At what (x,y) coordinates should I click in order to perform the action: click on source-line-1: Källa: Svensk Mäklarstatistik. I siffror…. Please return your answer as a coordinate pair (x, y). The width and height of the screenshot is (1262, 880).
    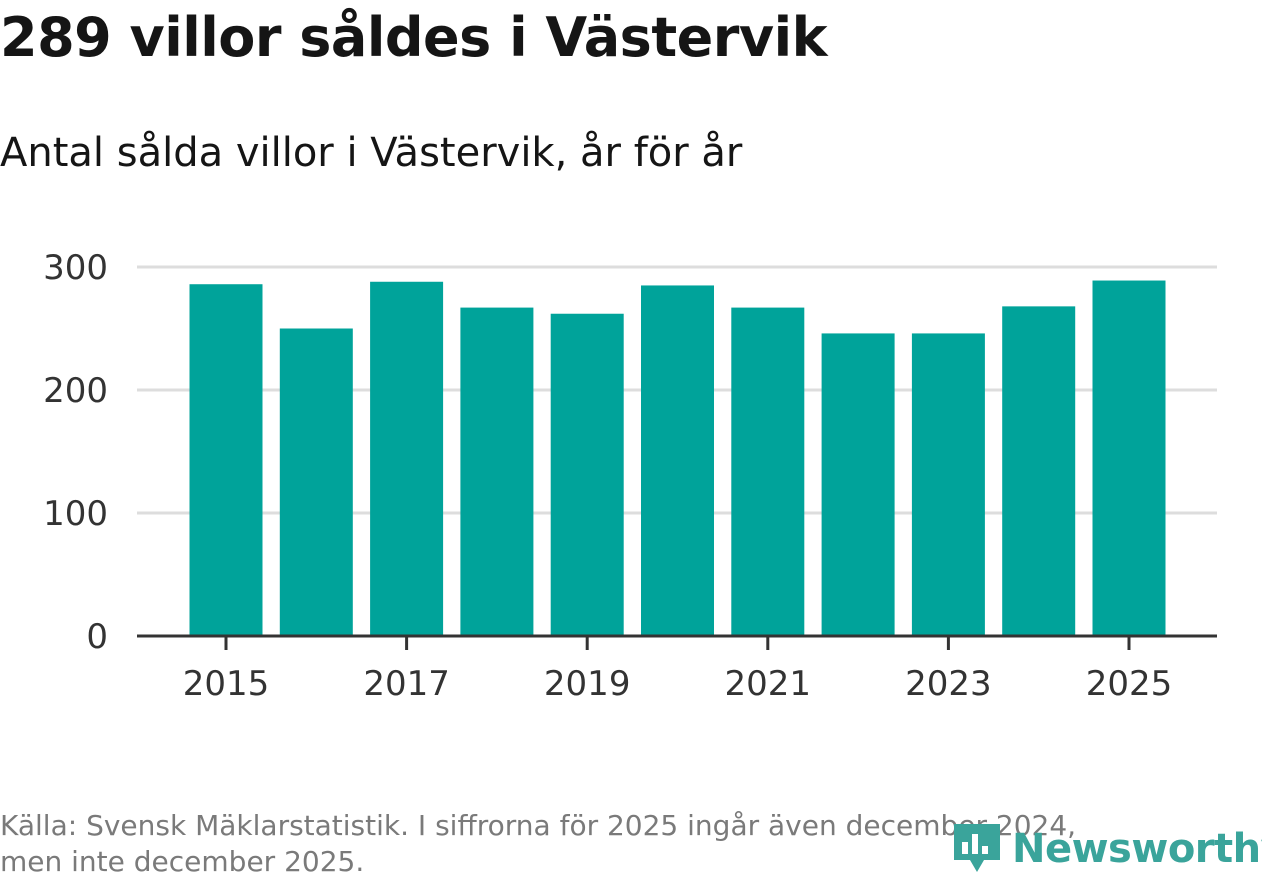
    Looking at the image, I should click on (538, 825).